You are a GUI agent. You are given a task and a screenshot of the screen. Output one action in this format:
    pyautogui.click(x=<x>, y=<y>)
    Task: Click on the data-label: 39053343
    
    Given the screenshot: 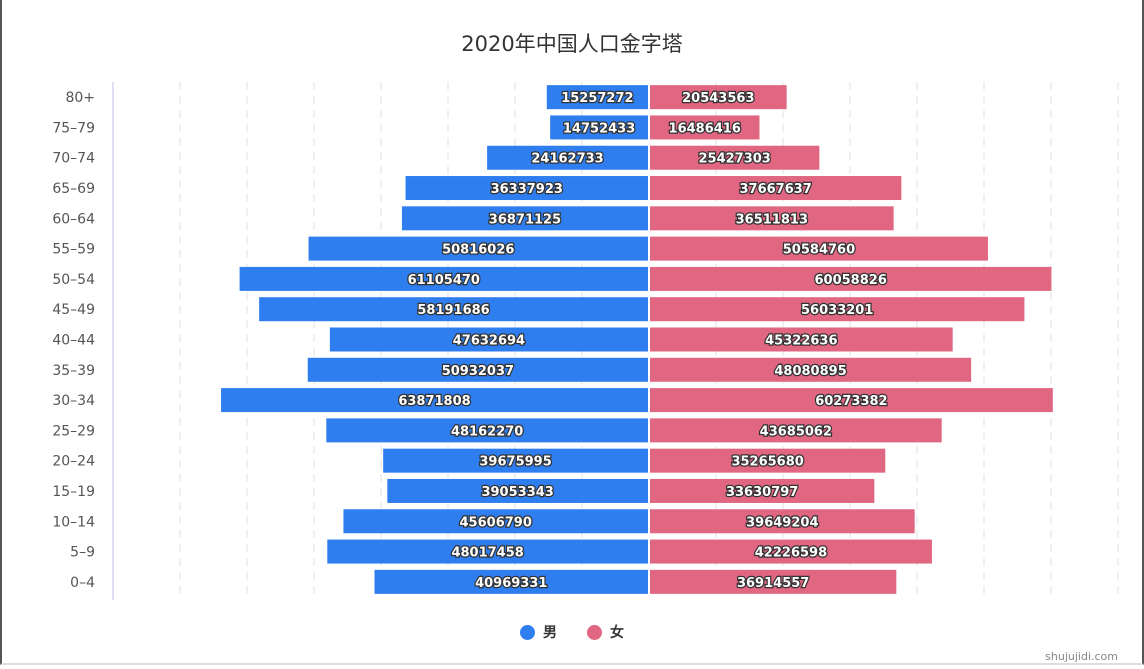 What is the action you would take?
    pyautogui.click(x=517, y=492)
    